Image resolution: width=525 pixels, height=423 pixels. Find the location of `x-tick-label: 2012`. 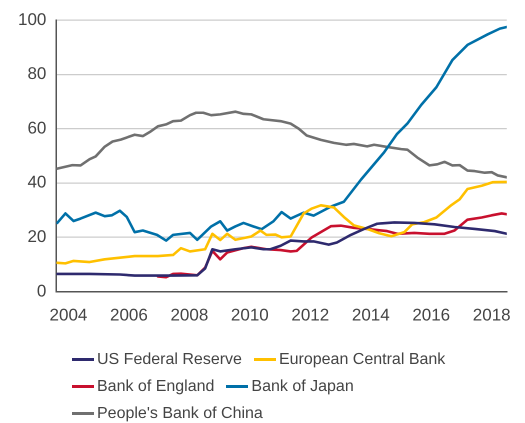

x-tick-label: 2012 is located at coordinates (310, 314).